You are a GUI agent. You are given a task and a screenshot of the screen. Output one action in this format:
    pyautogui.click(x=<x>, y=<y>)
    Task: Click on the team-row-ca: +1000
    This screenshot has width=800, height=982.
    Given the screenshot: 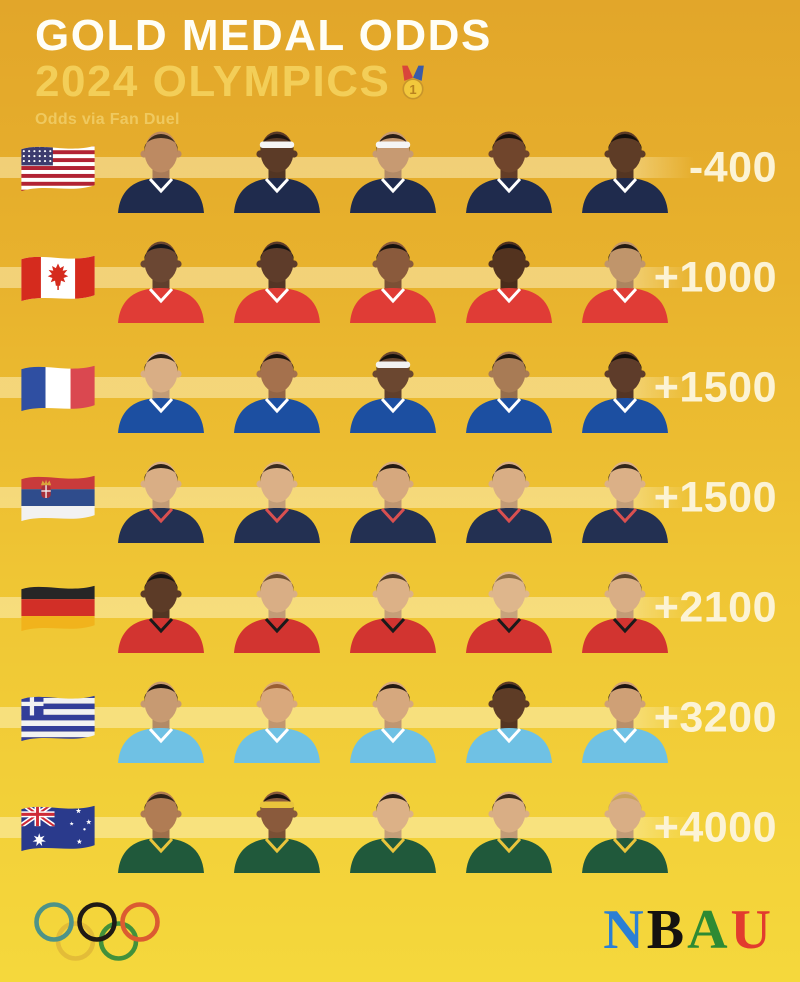 What is the action you would take?
    pyautogui.click(x=400, y=278)
    